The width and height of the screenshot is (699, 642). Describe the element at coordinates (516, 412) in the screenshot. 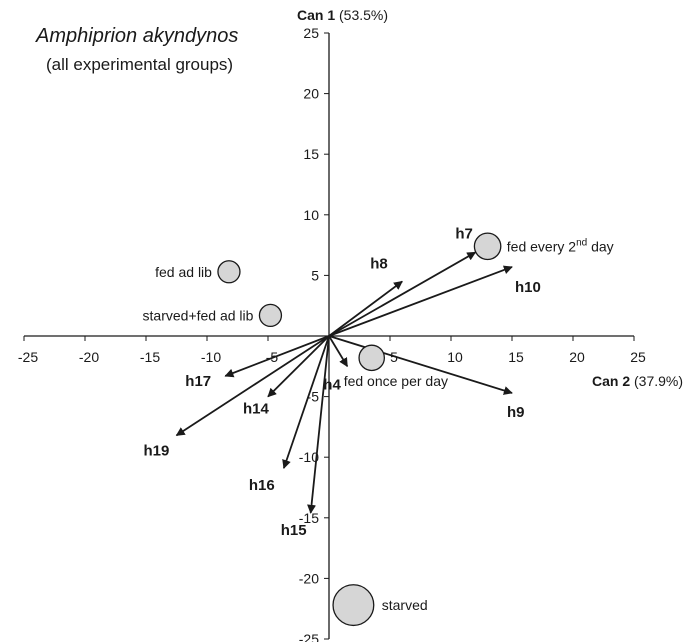

I see `vector-label-h9: h9` at that location.